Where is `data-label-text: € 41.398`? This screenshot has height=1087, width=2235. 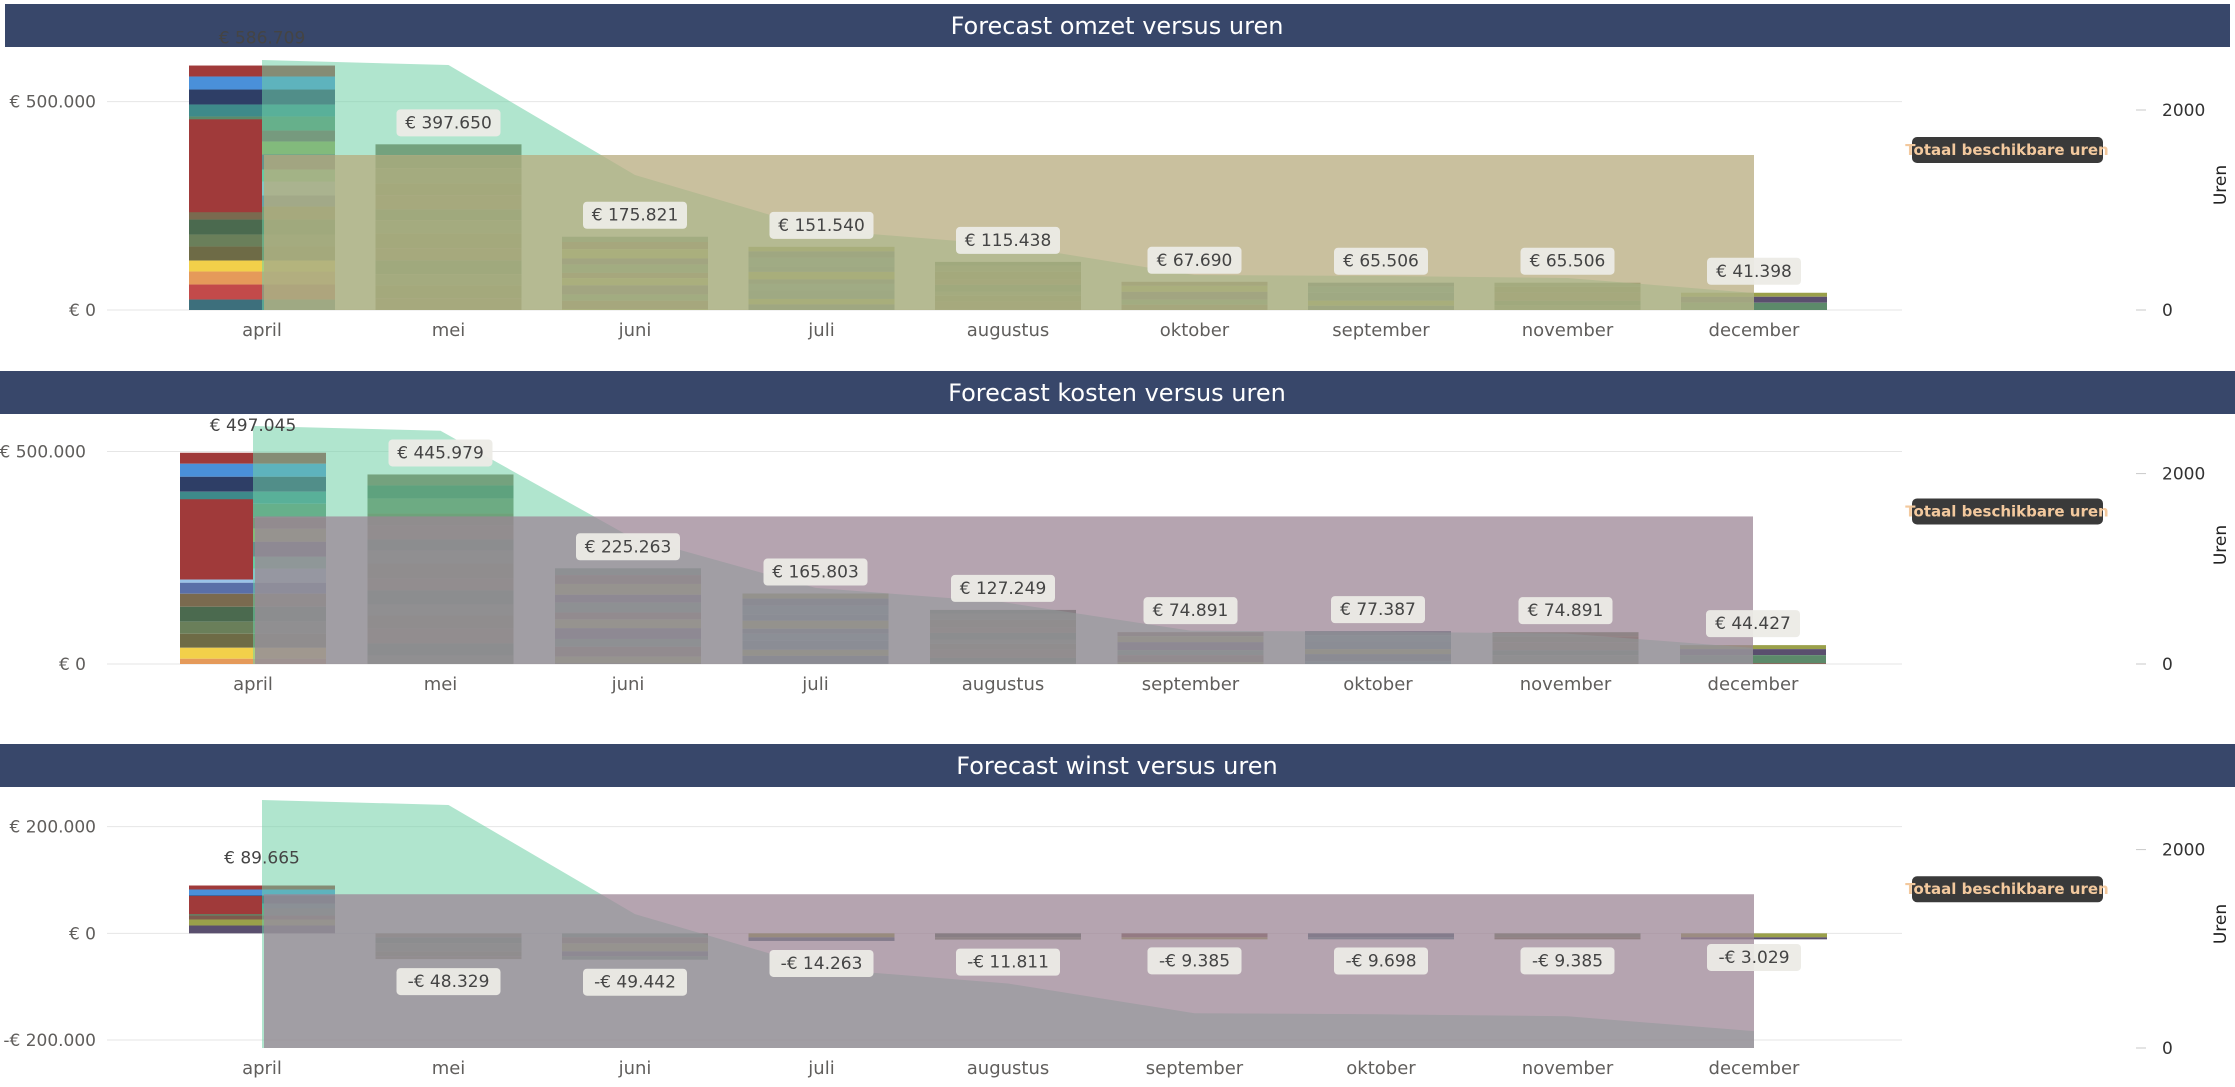
data-label-text: € 41.398 is located at coordinates (1754, 272).